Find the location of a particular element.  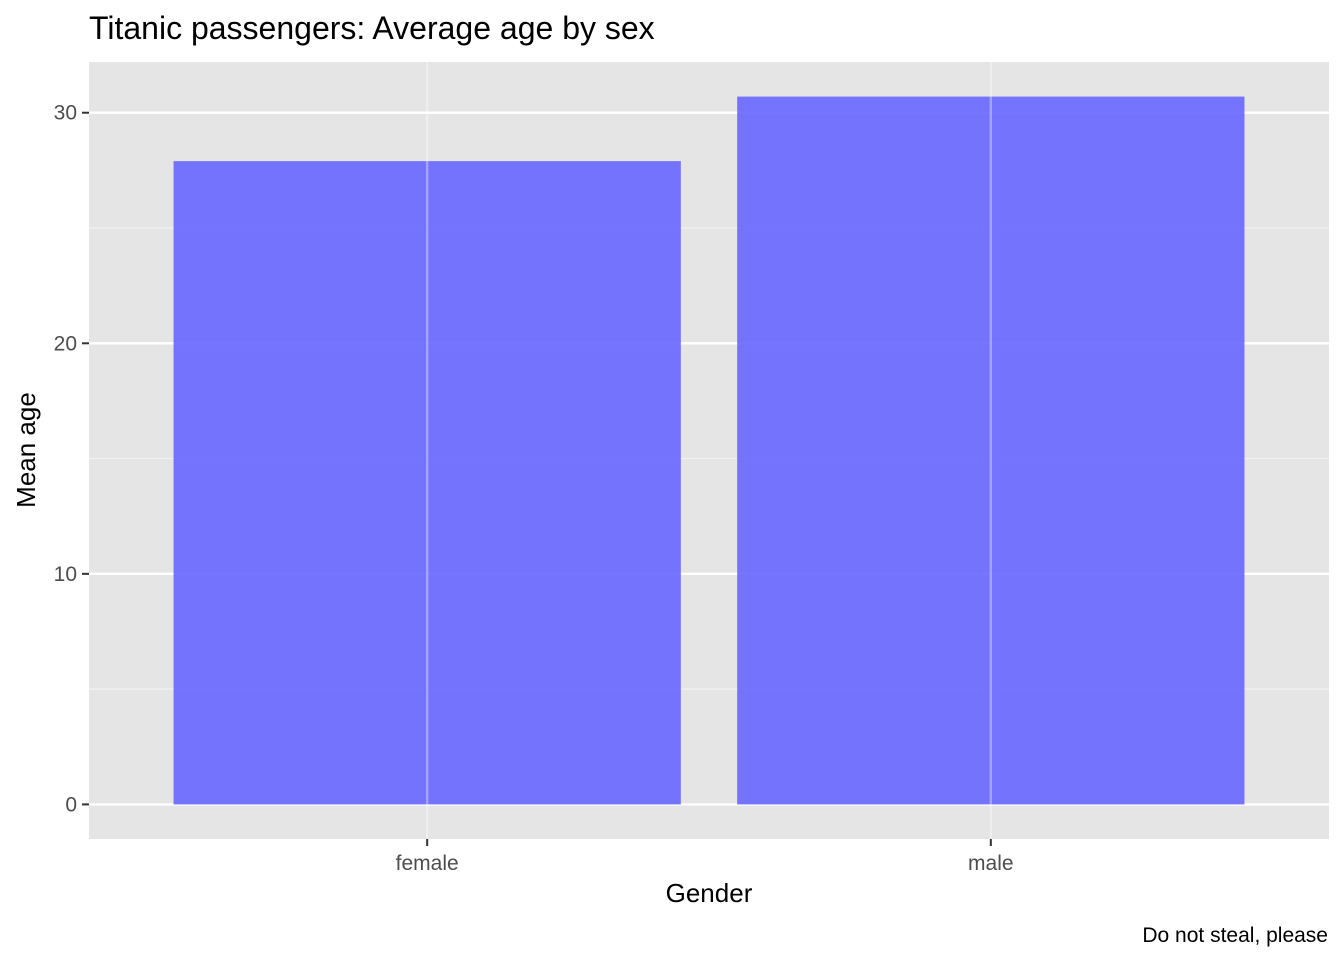

y-tick-label: 0 is located at coordinates (71, 804).